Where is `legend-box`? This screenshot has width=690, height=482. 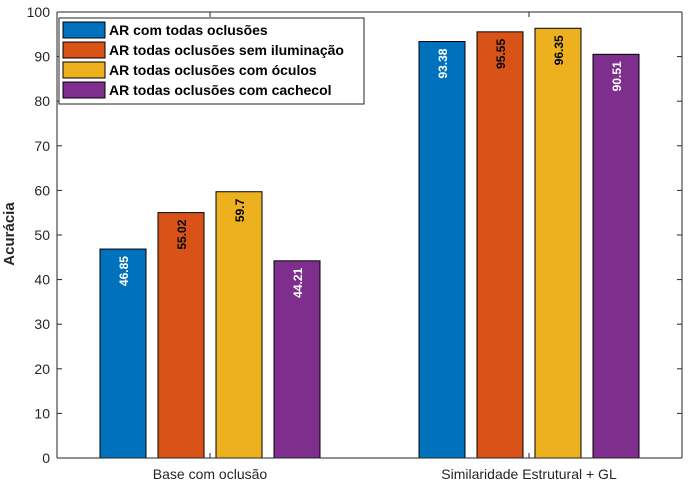 legend-box is located at coordinates (211, 61).